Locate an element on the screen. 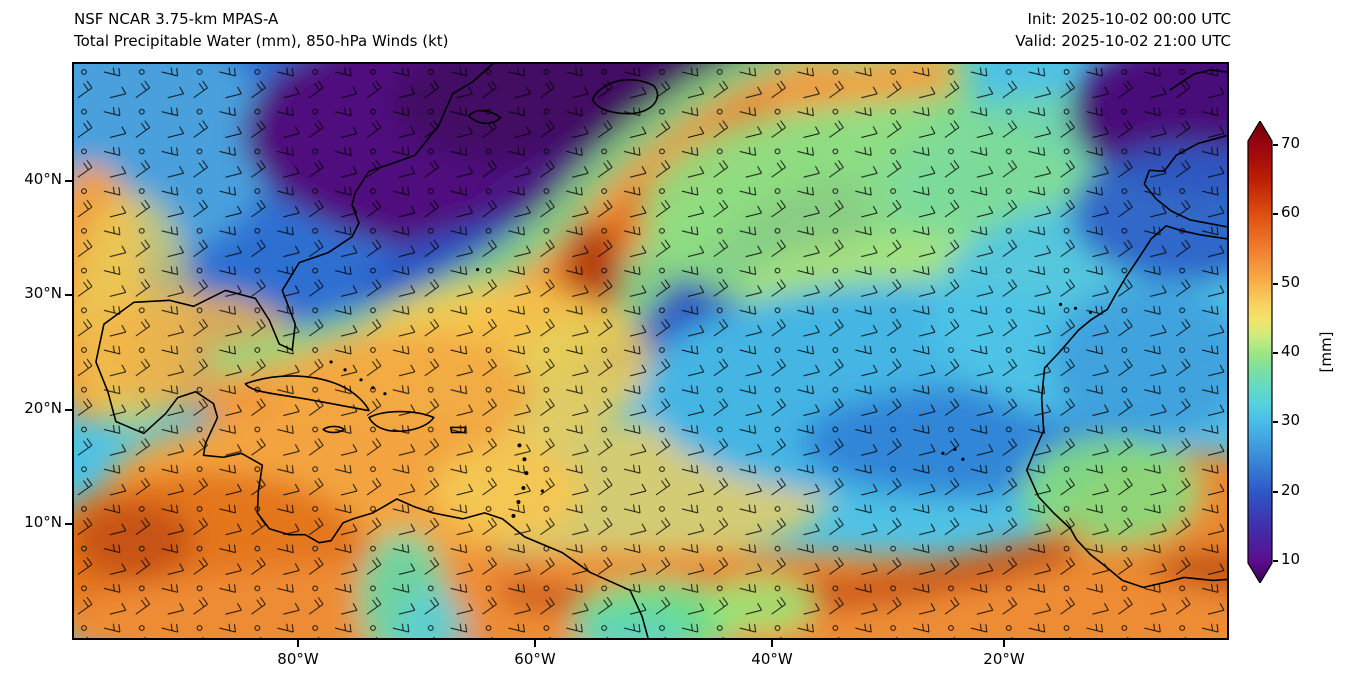 Image resolution: width=1349 pixels, height=687 pixels. x-tick-label-60w: 60°W is located at coordinates (535, 659).